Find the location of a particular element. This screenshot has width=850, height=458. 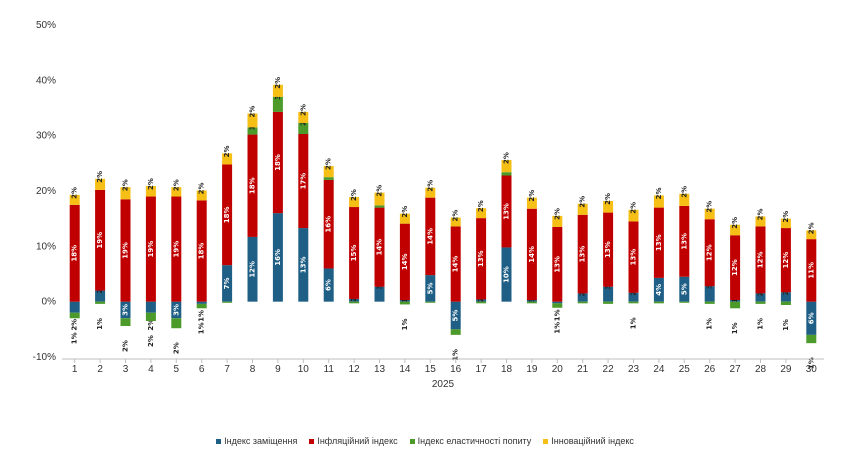

x-tick-label: 29 is located at coordinates (786, 369).